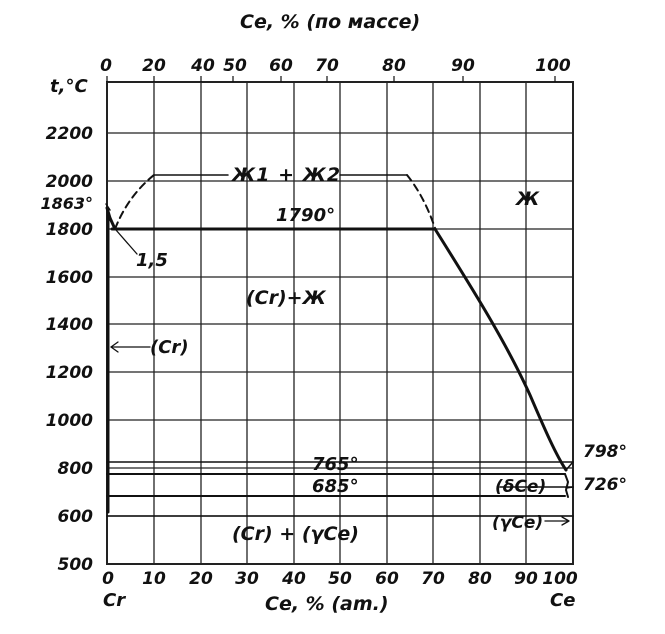  What do you see at coordinates (69, 421) in the screenshot?
I see `y-tick-label: 1000` at bounding box center [69, 421].